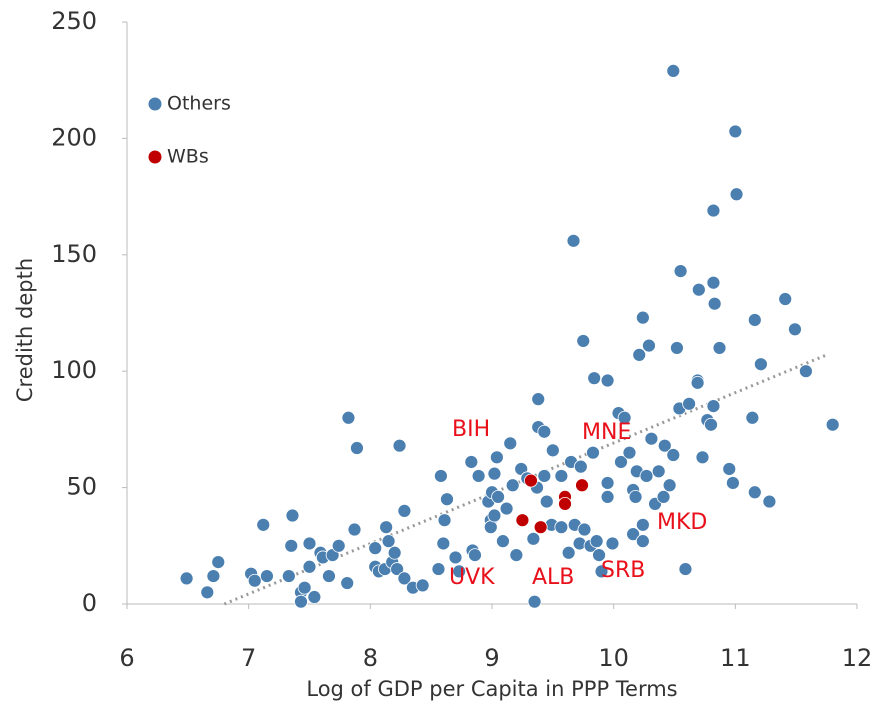 The height and width of the screenshot is (704, 882). Describe the element at coordinates (472, 577) in the screenshot. I see `annotation: UVK` at that location.